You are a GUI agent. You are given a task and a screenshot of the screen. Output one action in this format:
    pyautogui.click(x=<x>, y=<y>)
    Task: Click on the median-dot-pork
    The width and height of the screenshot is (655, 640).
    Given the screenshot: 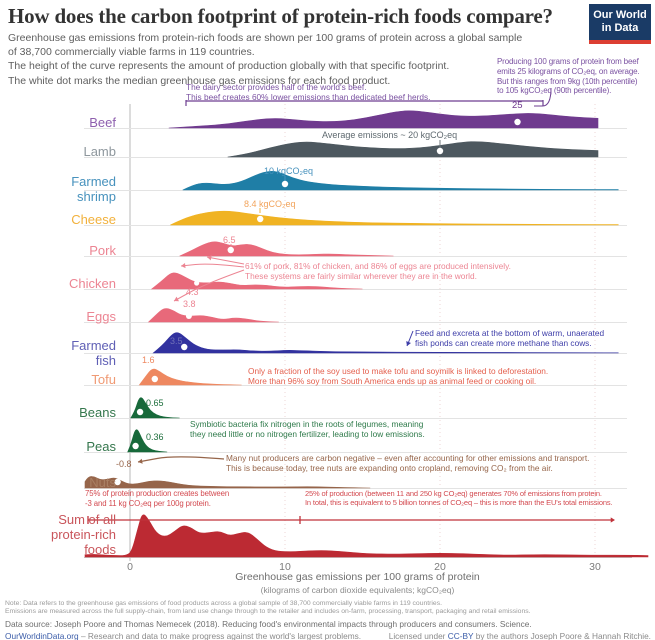 What is the action you would take?
    pyautogui.click(x=230, y=250)
    